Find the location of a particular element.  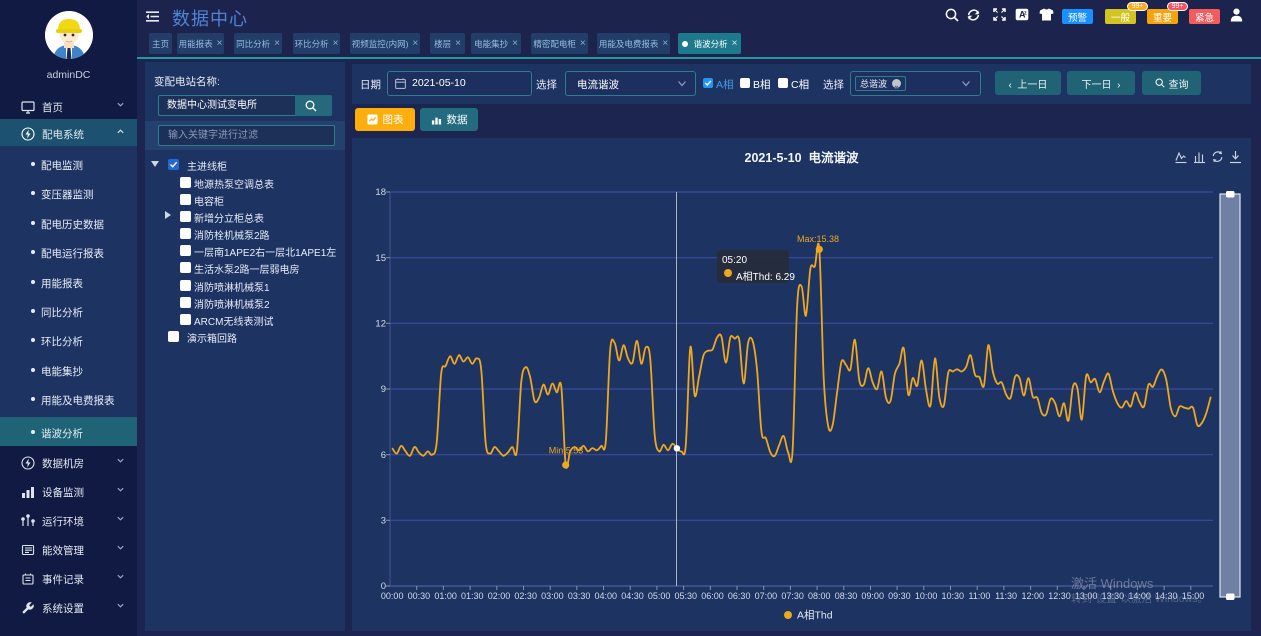

svg-text: 00:00 is located at coordinates (392, 596).